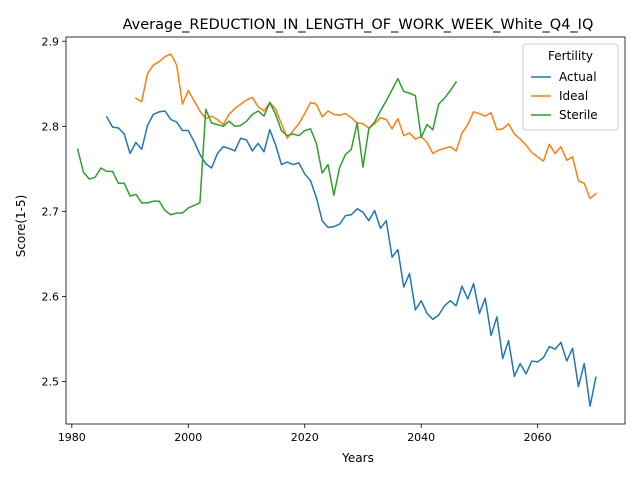  I want to click on legend-label-actual: Actual, so click(578, 77).